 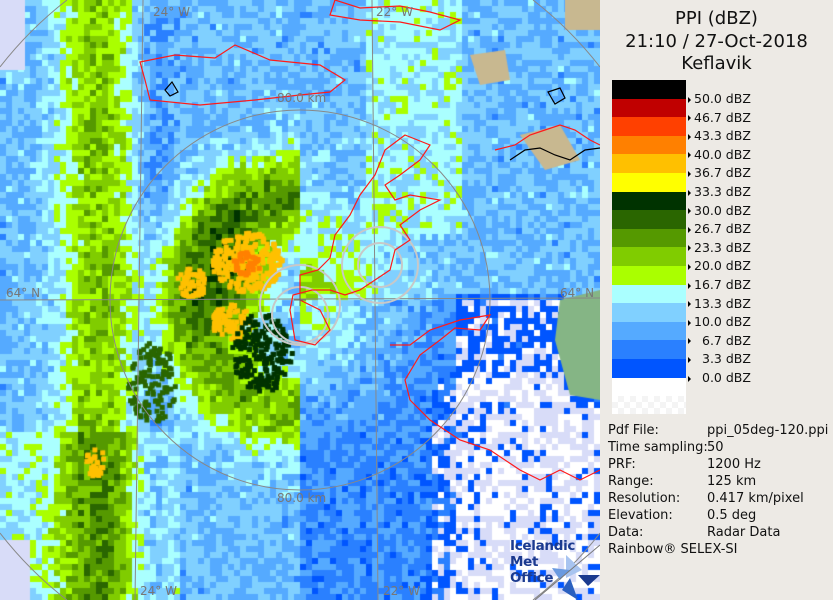 I want to click on legend-level: 0.0 dBZ, so click(x=719, y=378).